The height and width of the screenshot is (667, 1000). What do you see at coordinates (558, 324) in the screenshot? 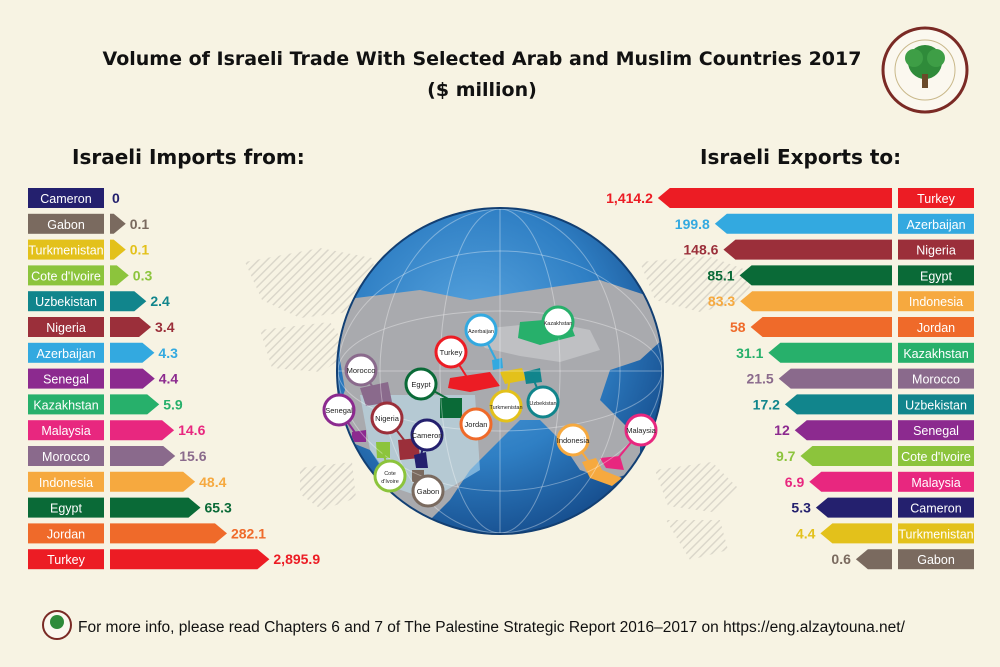
I see `map-country-label: Kazakhstan` at bounding box center [558, 324].